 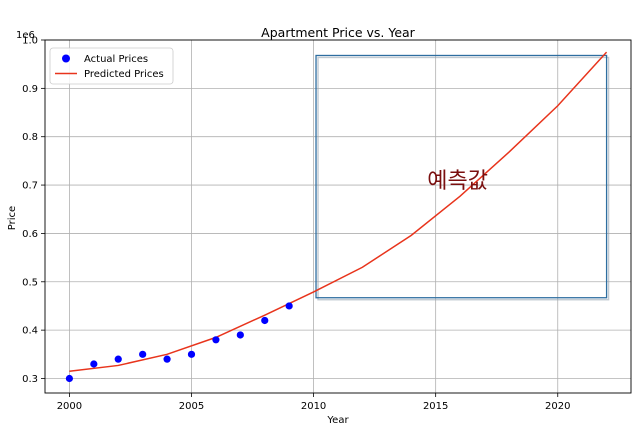 I want to click on y-tick-label: 0.6, so click(x=30, y=234).